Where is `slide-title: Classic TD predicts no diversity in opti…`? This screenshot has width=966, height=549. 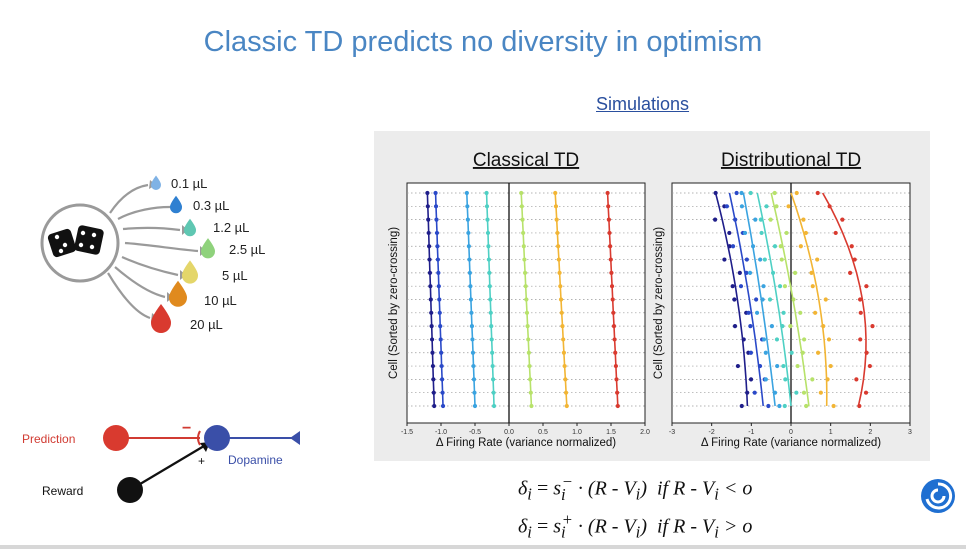
slide-title: Classic TD predicts no diversity in opti… is located at coordinates (483, 42).